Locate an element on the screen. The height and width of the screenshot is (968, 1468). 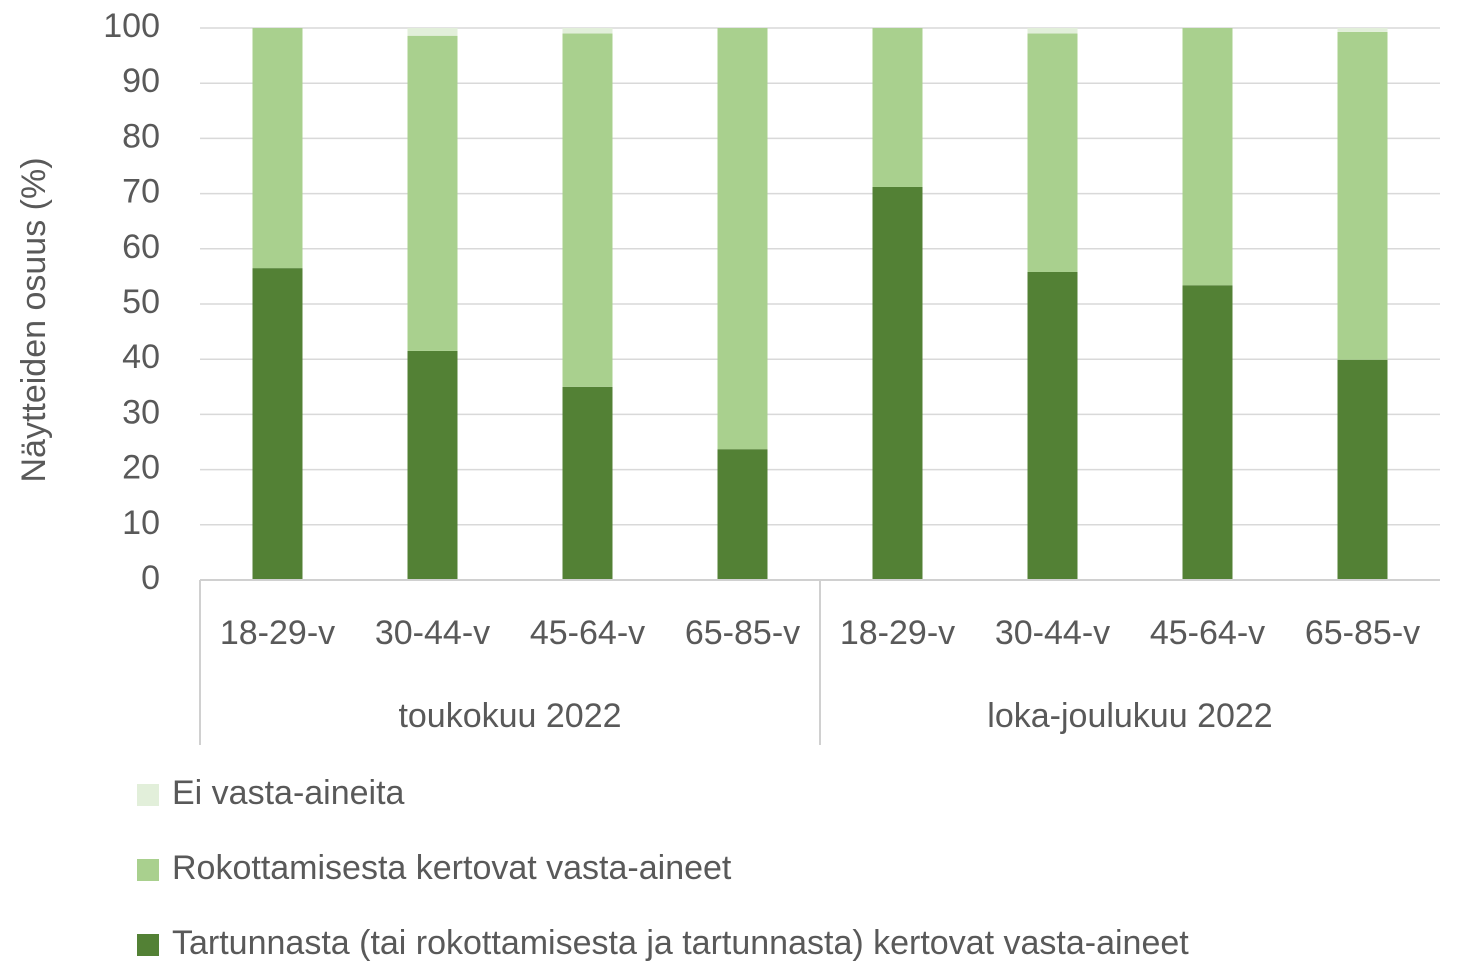
y-tick-label: 0 is located at coordinates (150, 578).